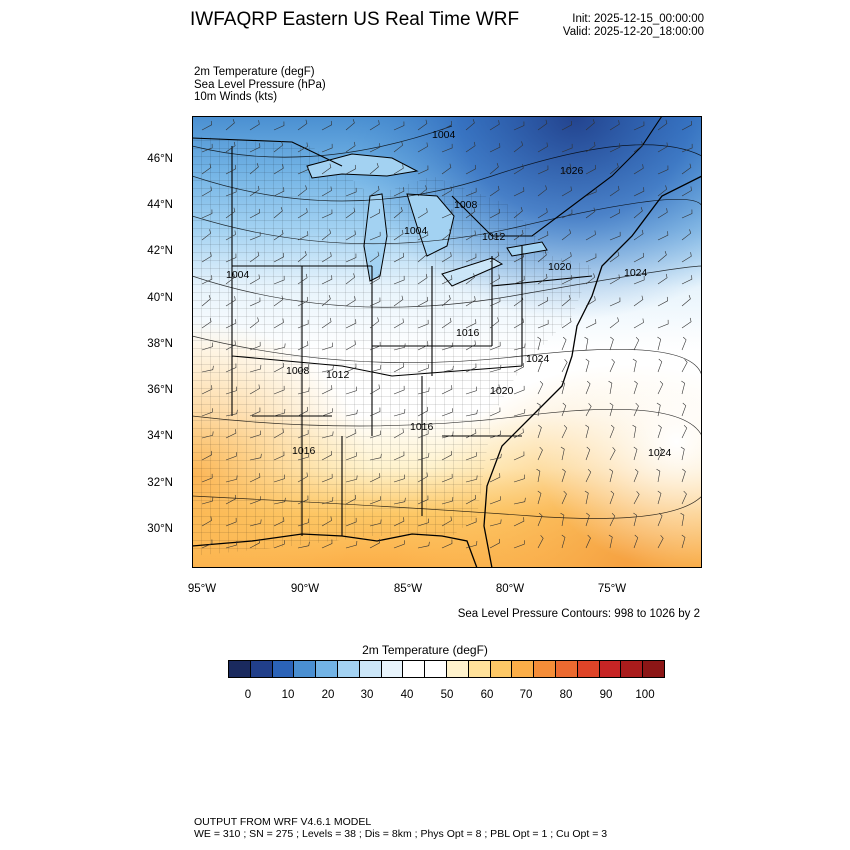 Image resolution: width=850 pixels, height=850 pixels. I want to click on lat-label: 36°N, so click(160, 390).